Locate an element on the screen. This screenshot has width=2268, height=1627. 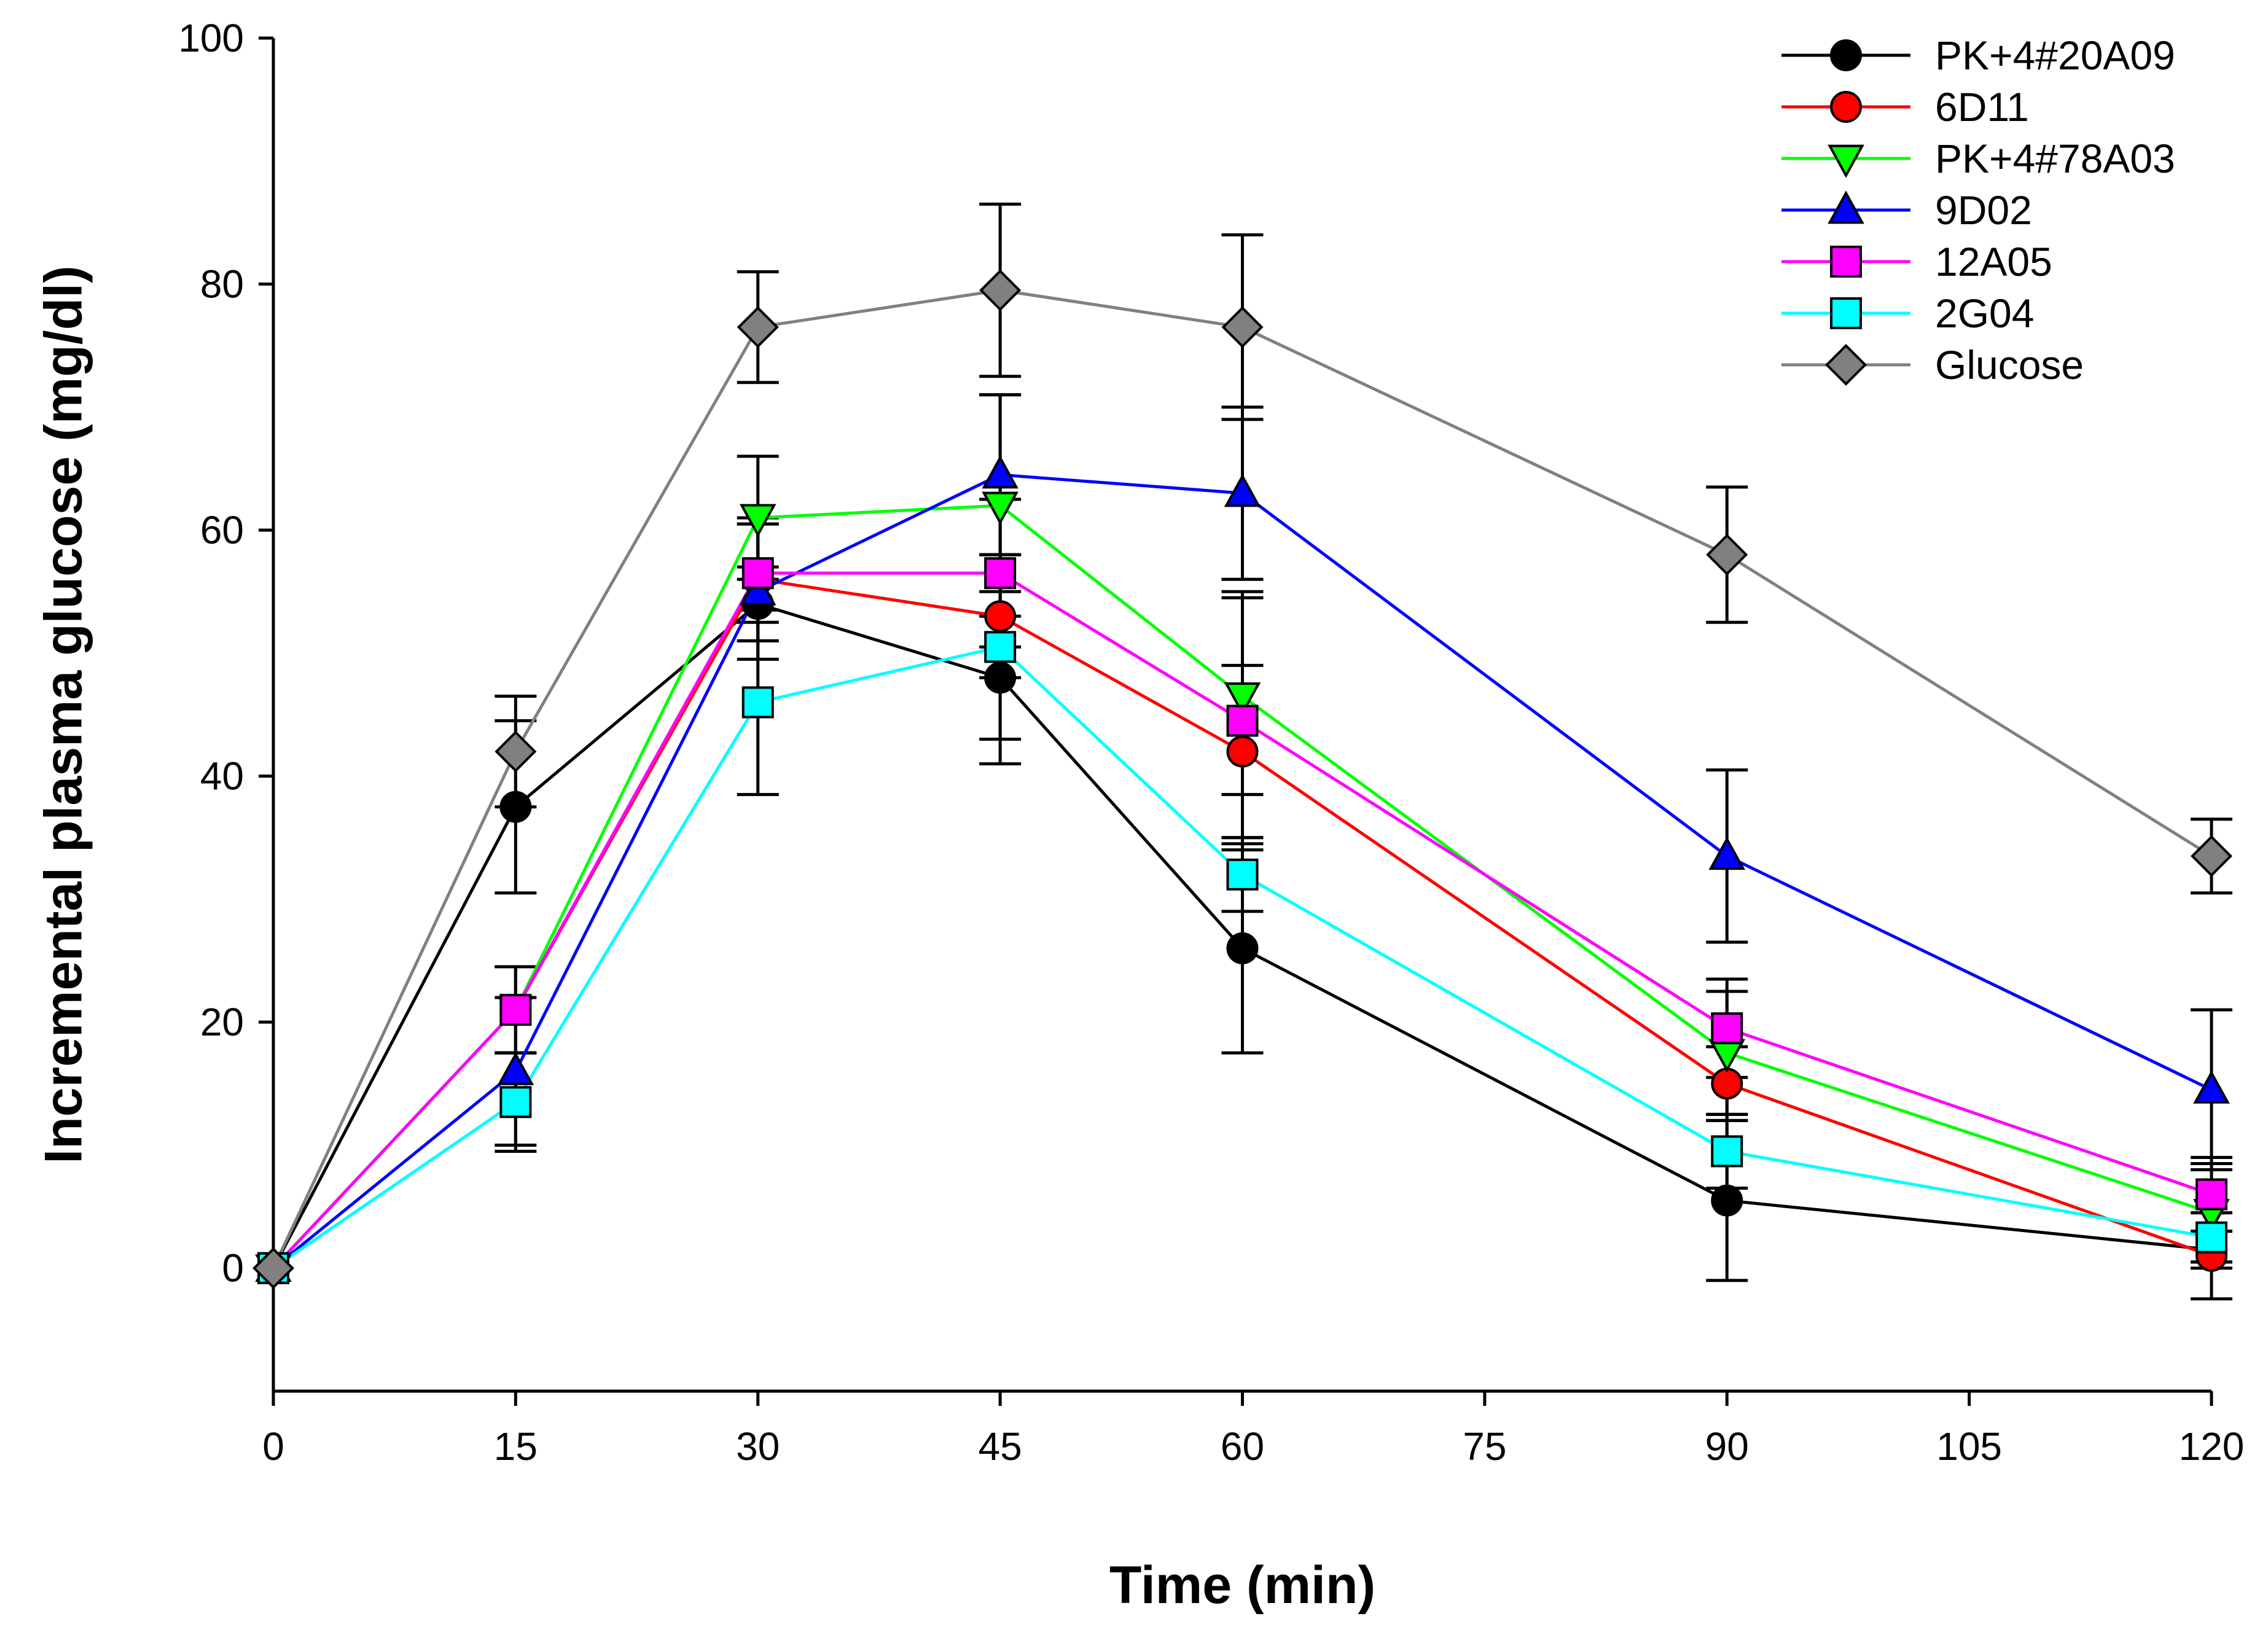
x-tick-label: 120 is located at coordinates (2212, 1446).